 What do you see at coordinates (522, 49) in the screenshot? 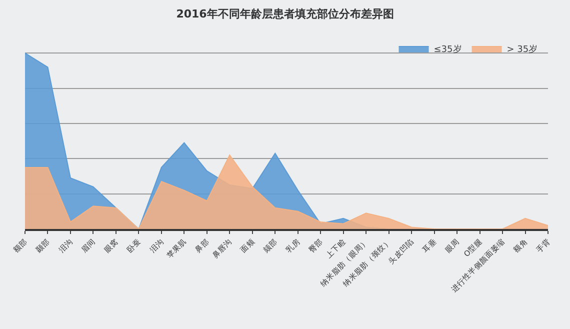
I see `legend-label: > 35岁` at bounding box center [522, 49].